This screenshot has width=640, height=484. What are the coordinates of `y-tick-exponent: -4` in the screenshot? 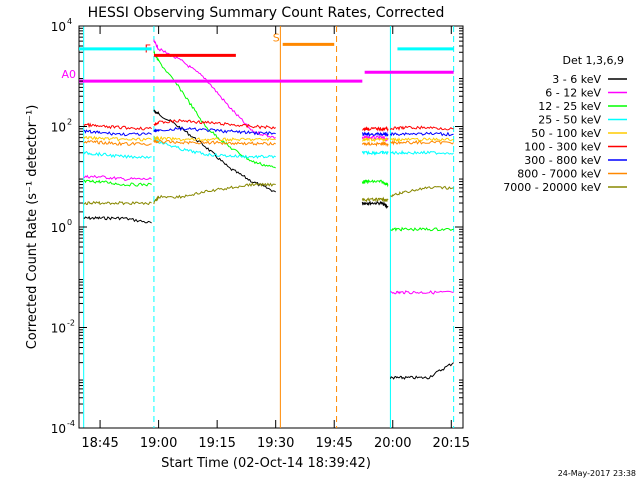 It's located at (71, 423).